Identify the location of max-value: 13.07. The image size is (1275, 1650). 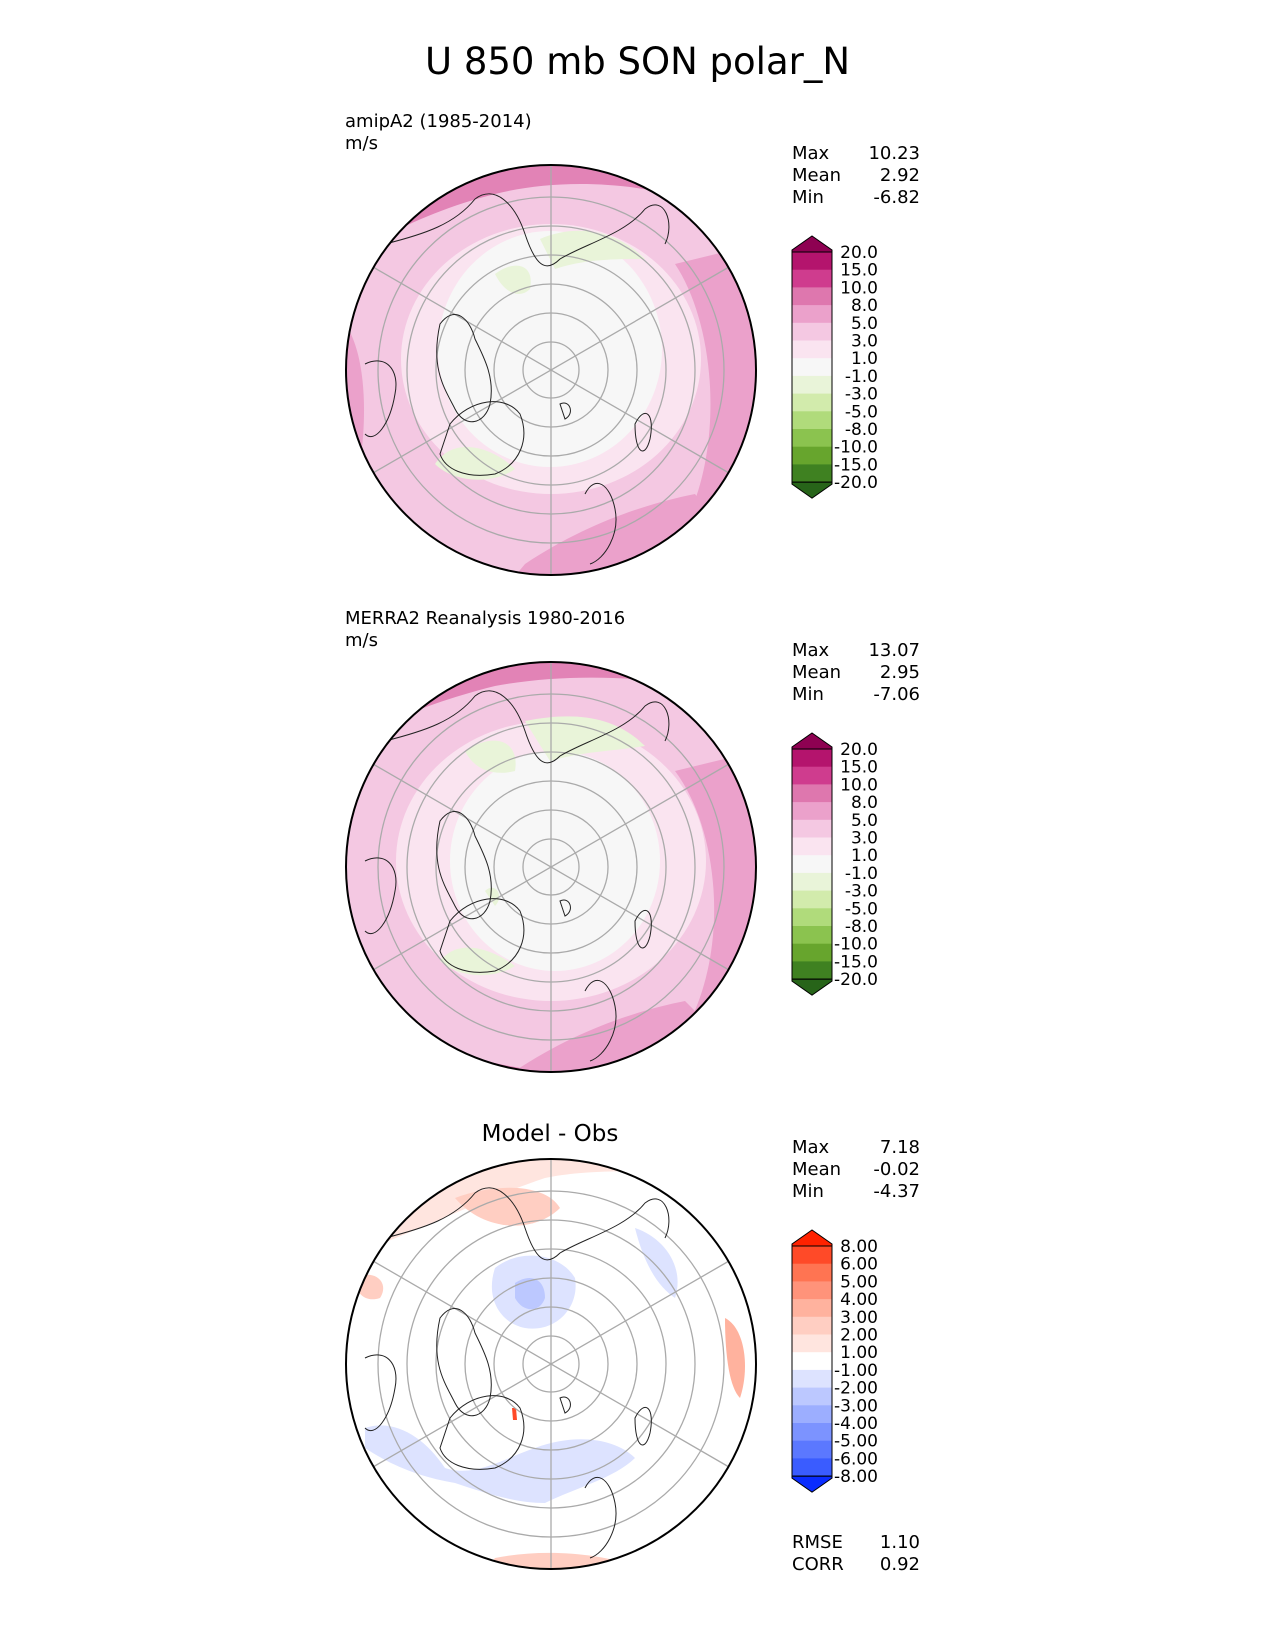
(894, 650).